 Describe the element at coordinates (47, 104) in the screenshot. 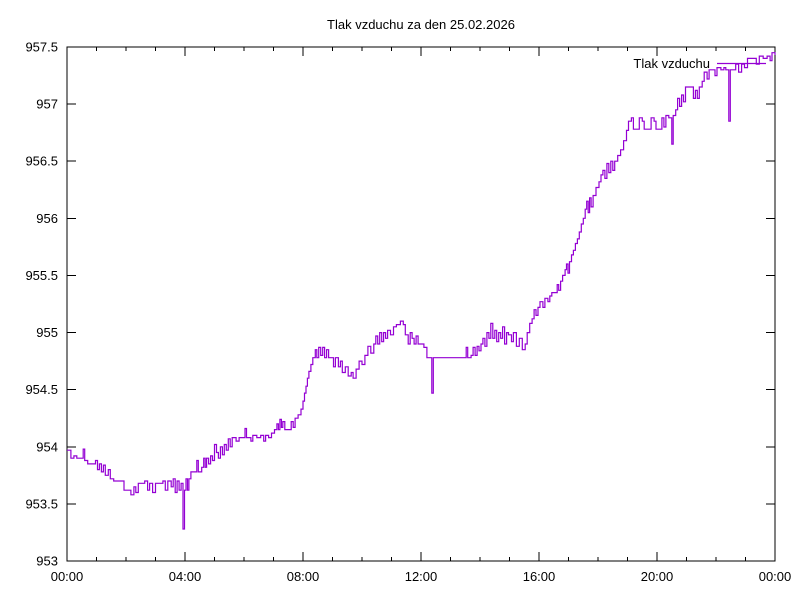

I see `y-axis-tick-label: 957` at that location.